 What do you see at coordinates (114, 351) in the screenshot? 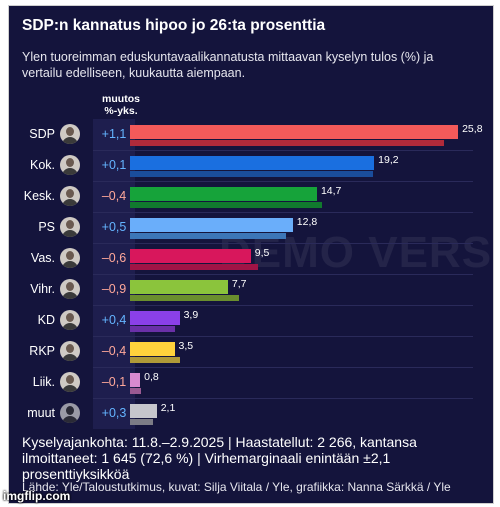
I see `change-value-rkp: –0,4` at bounding box center [114, 351].